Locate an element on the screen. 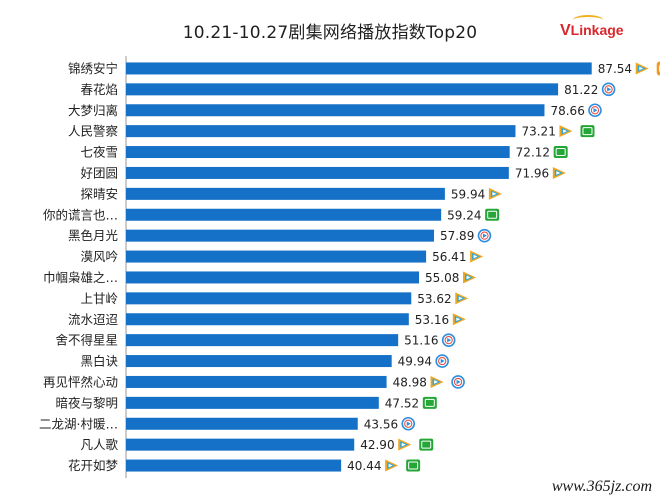 The height and width of the screenshot is (502, 660). category-label: 好团圆 is located at coordinates (99, 172).